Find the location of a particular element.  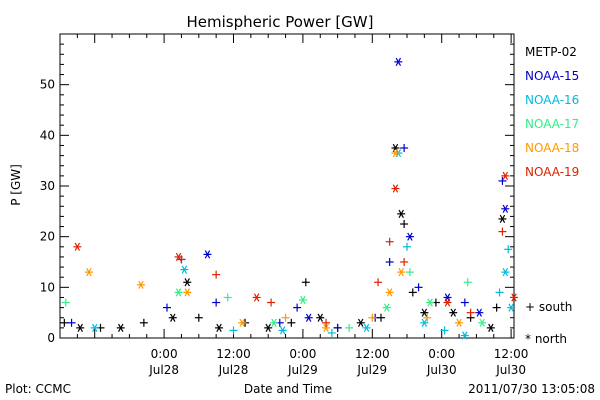

legend-metp-02: METP-02 is located at coordinates (551, 52).